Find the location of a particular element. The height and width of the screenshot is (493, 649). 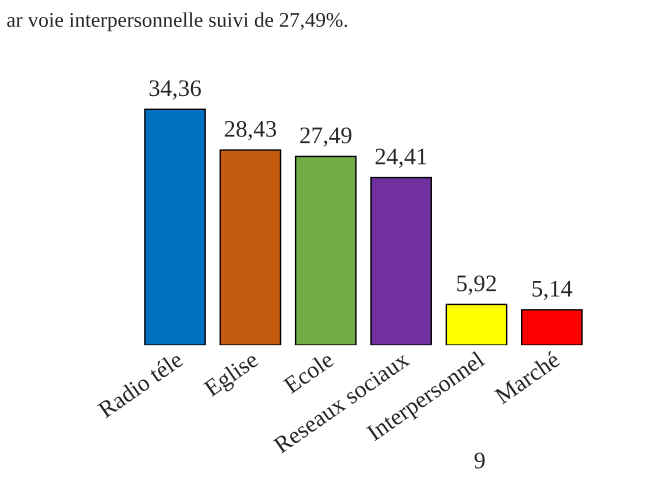

x-tick-label: Radio téle is located at coordinates (140, 384).